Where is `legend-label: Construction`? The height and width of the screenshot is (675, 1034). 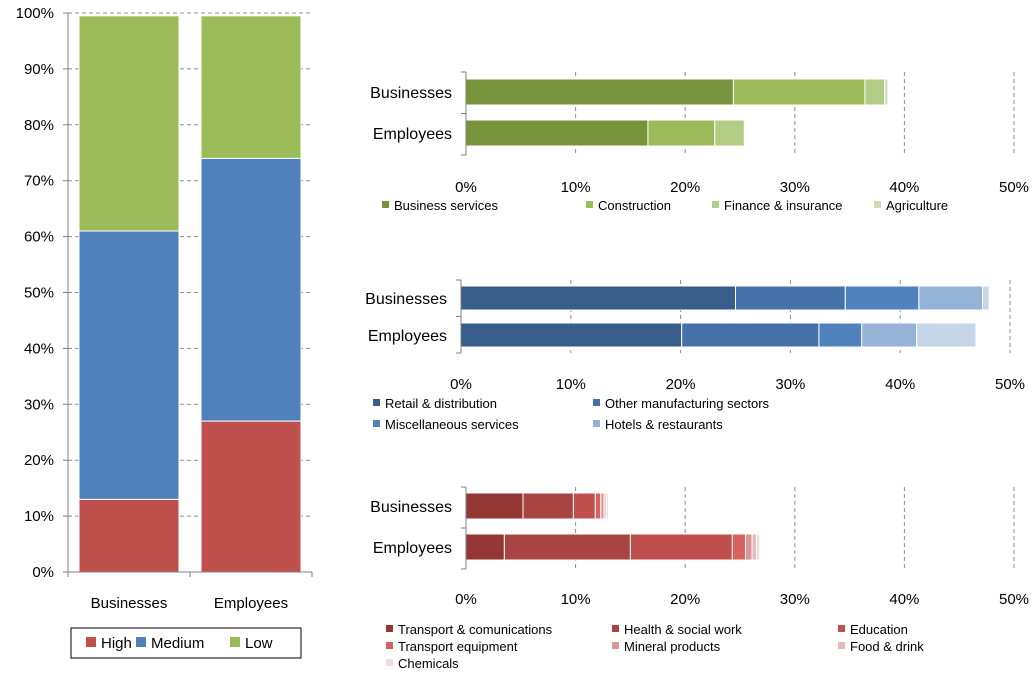
legend-label: Construction is located at coordinates (634, 205).